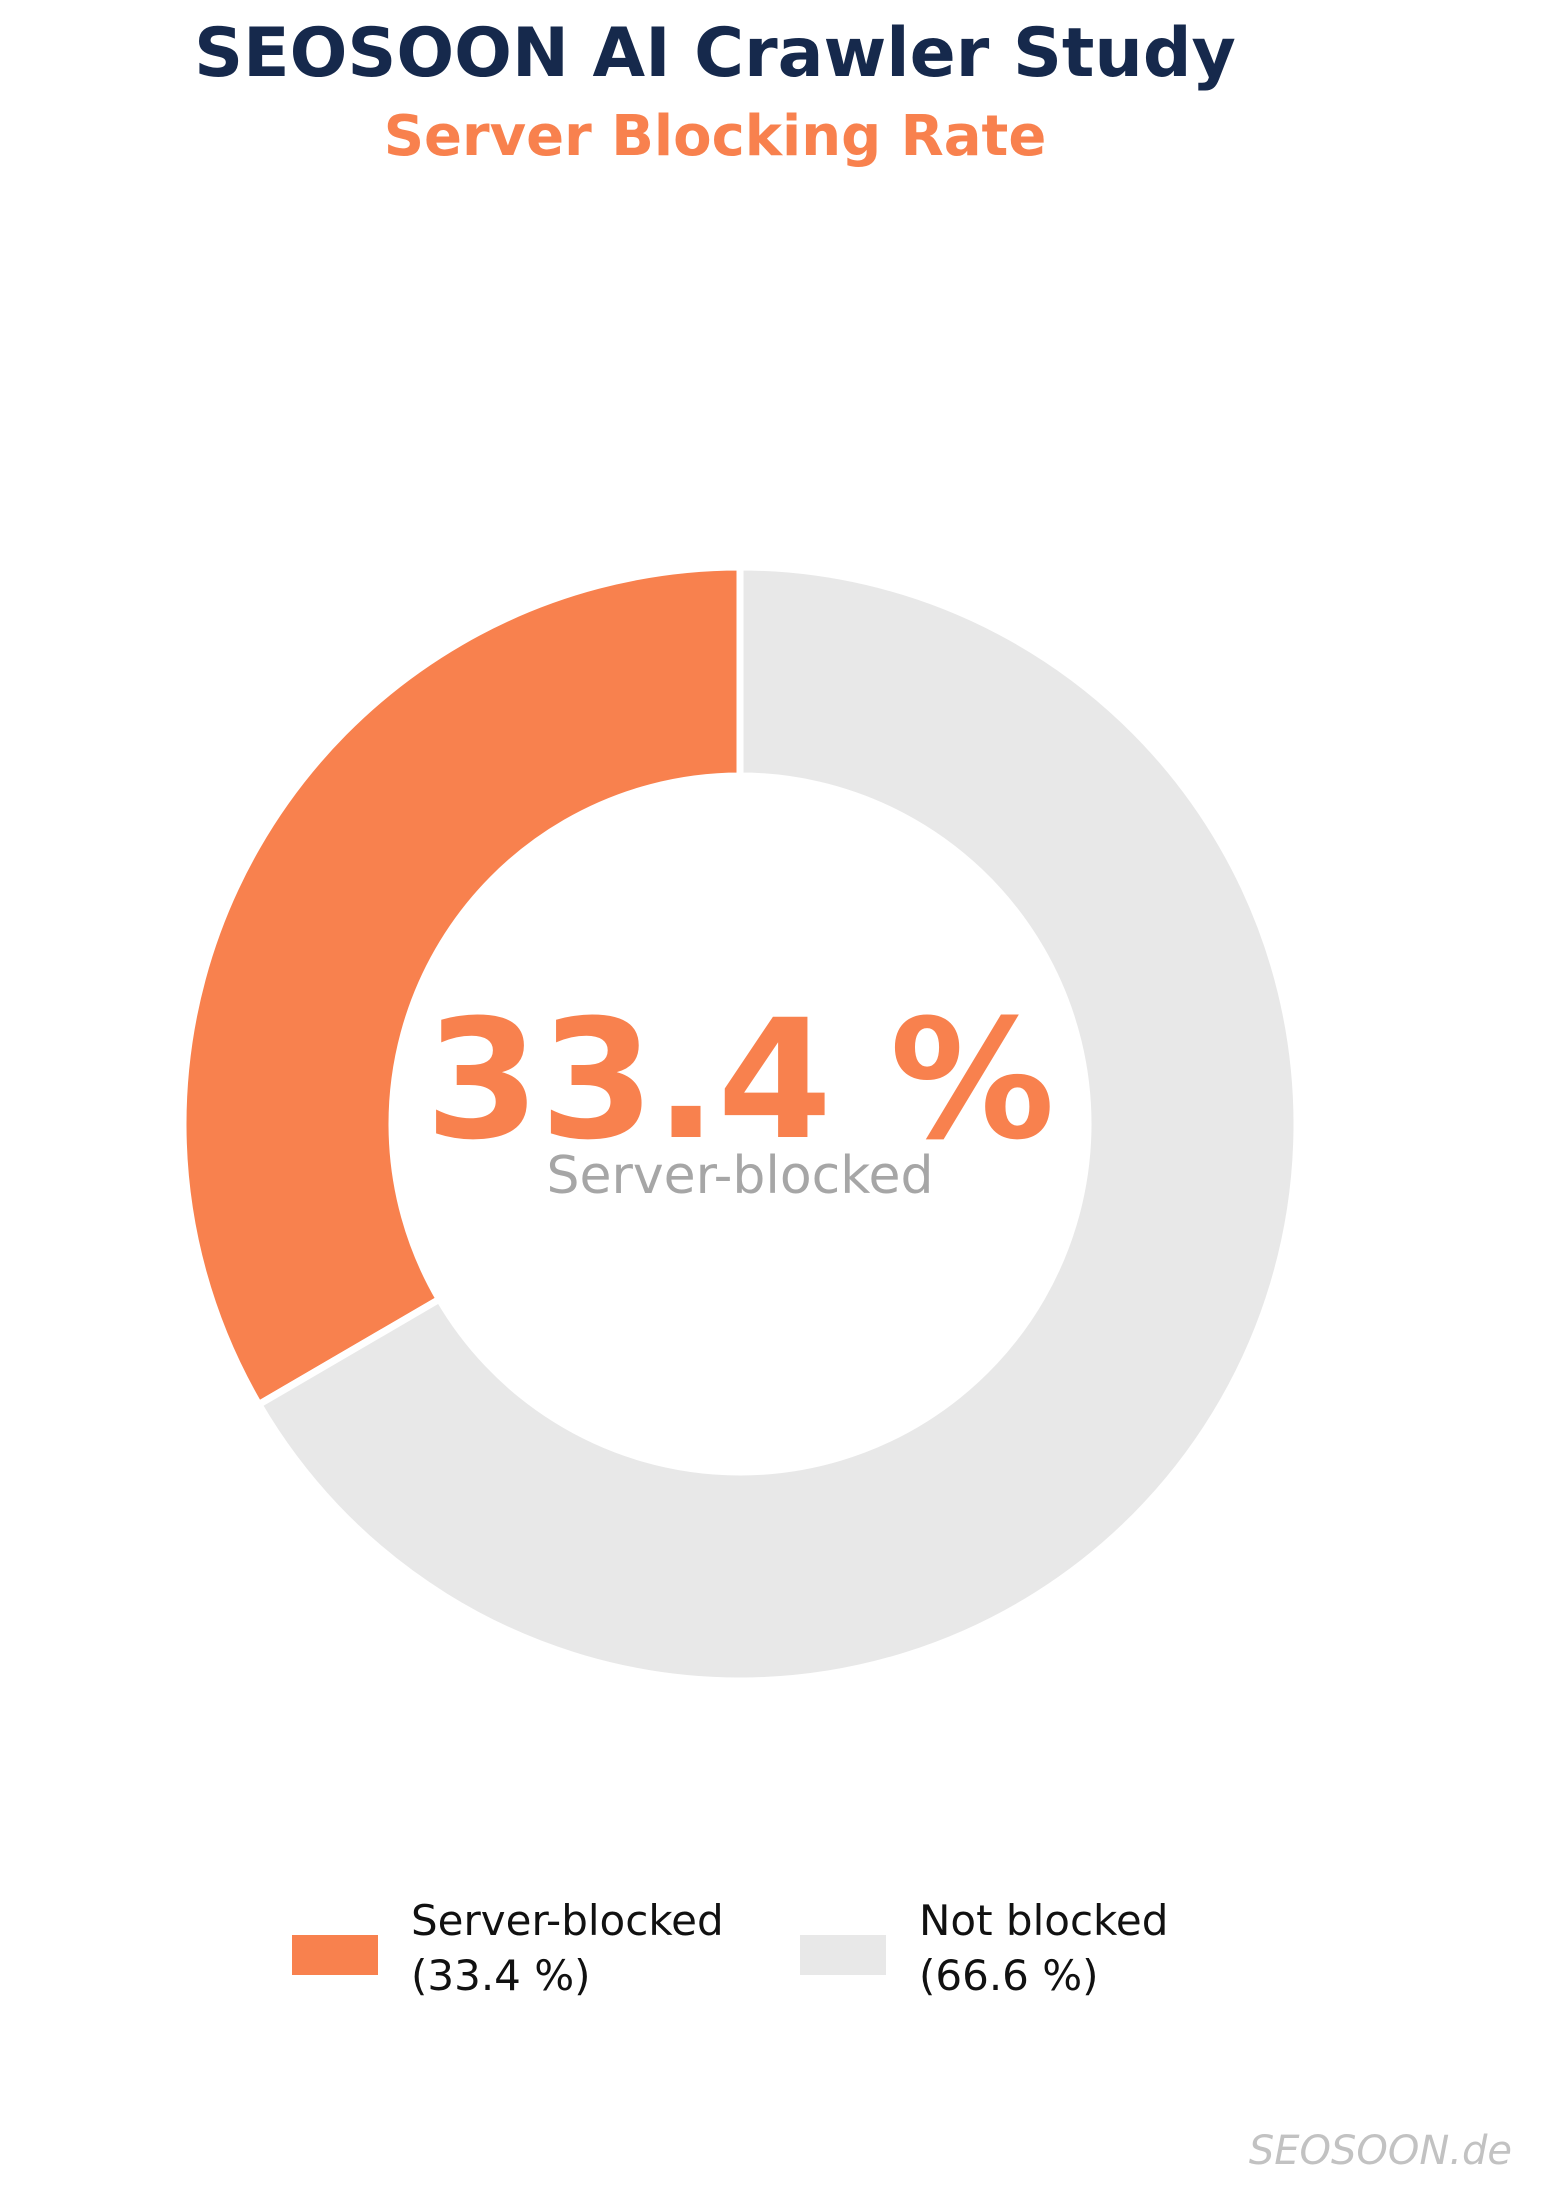 The width and height of the screenshot is (1544, 2204). I want to click on legend-label-line2: (33.4 %), so click(501, 1976).